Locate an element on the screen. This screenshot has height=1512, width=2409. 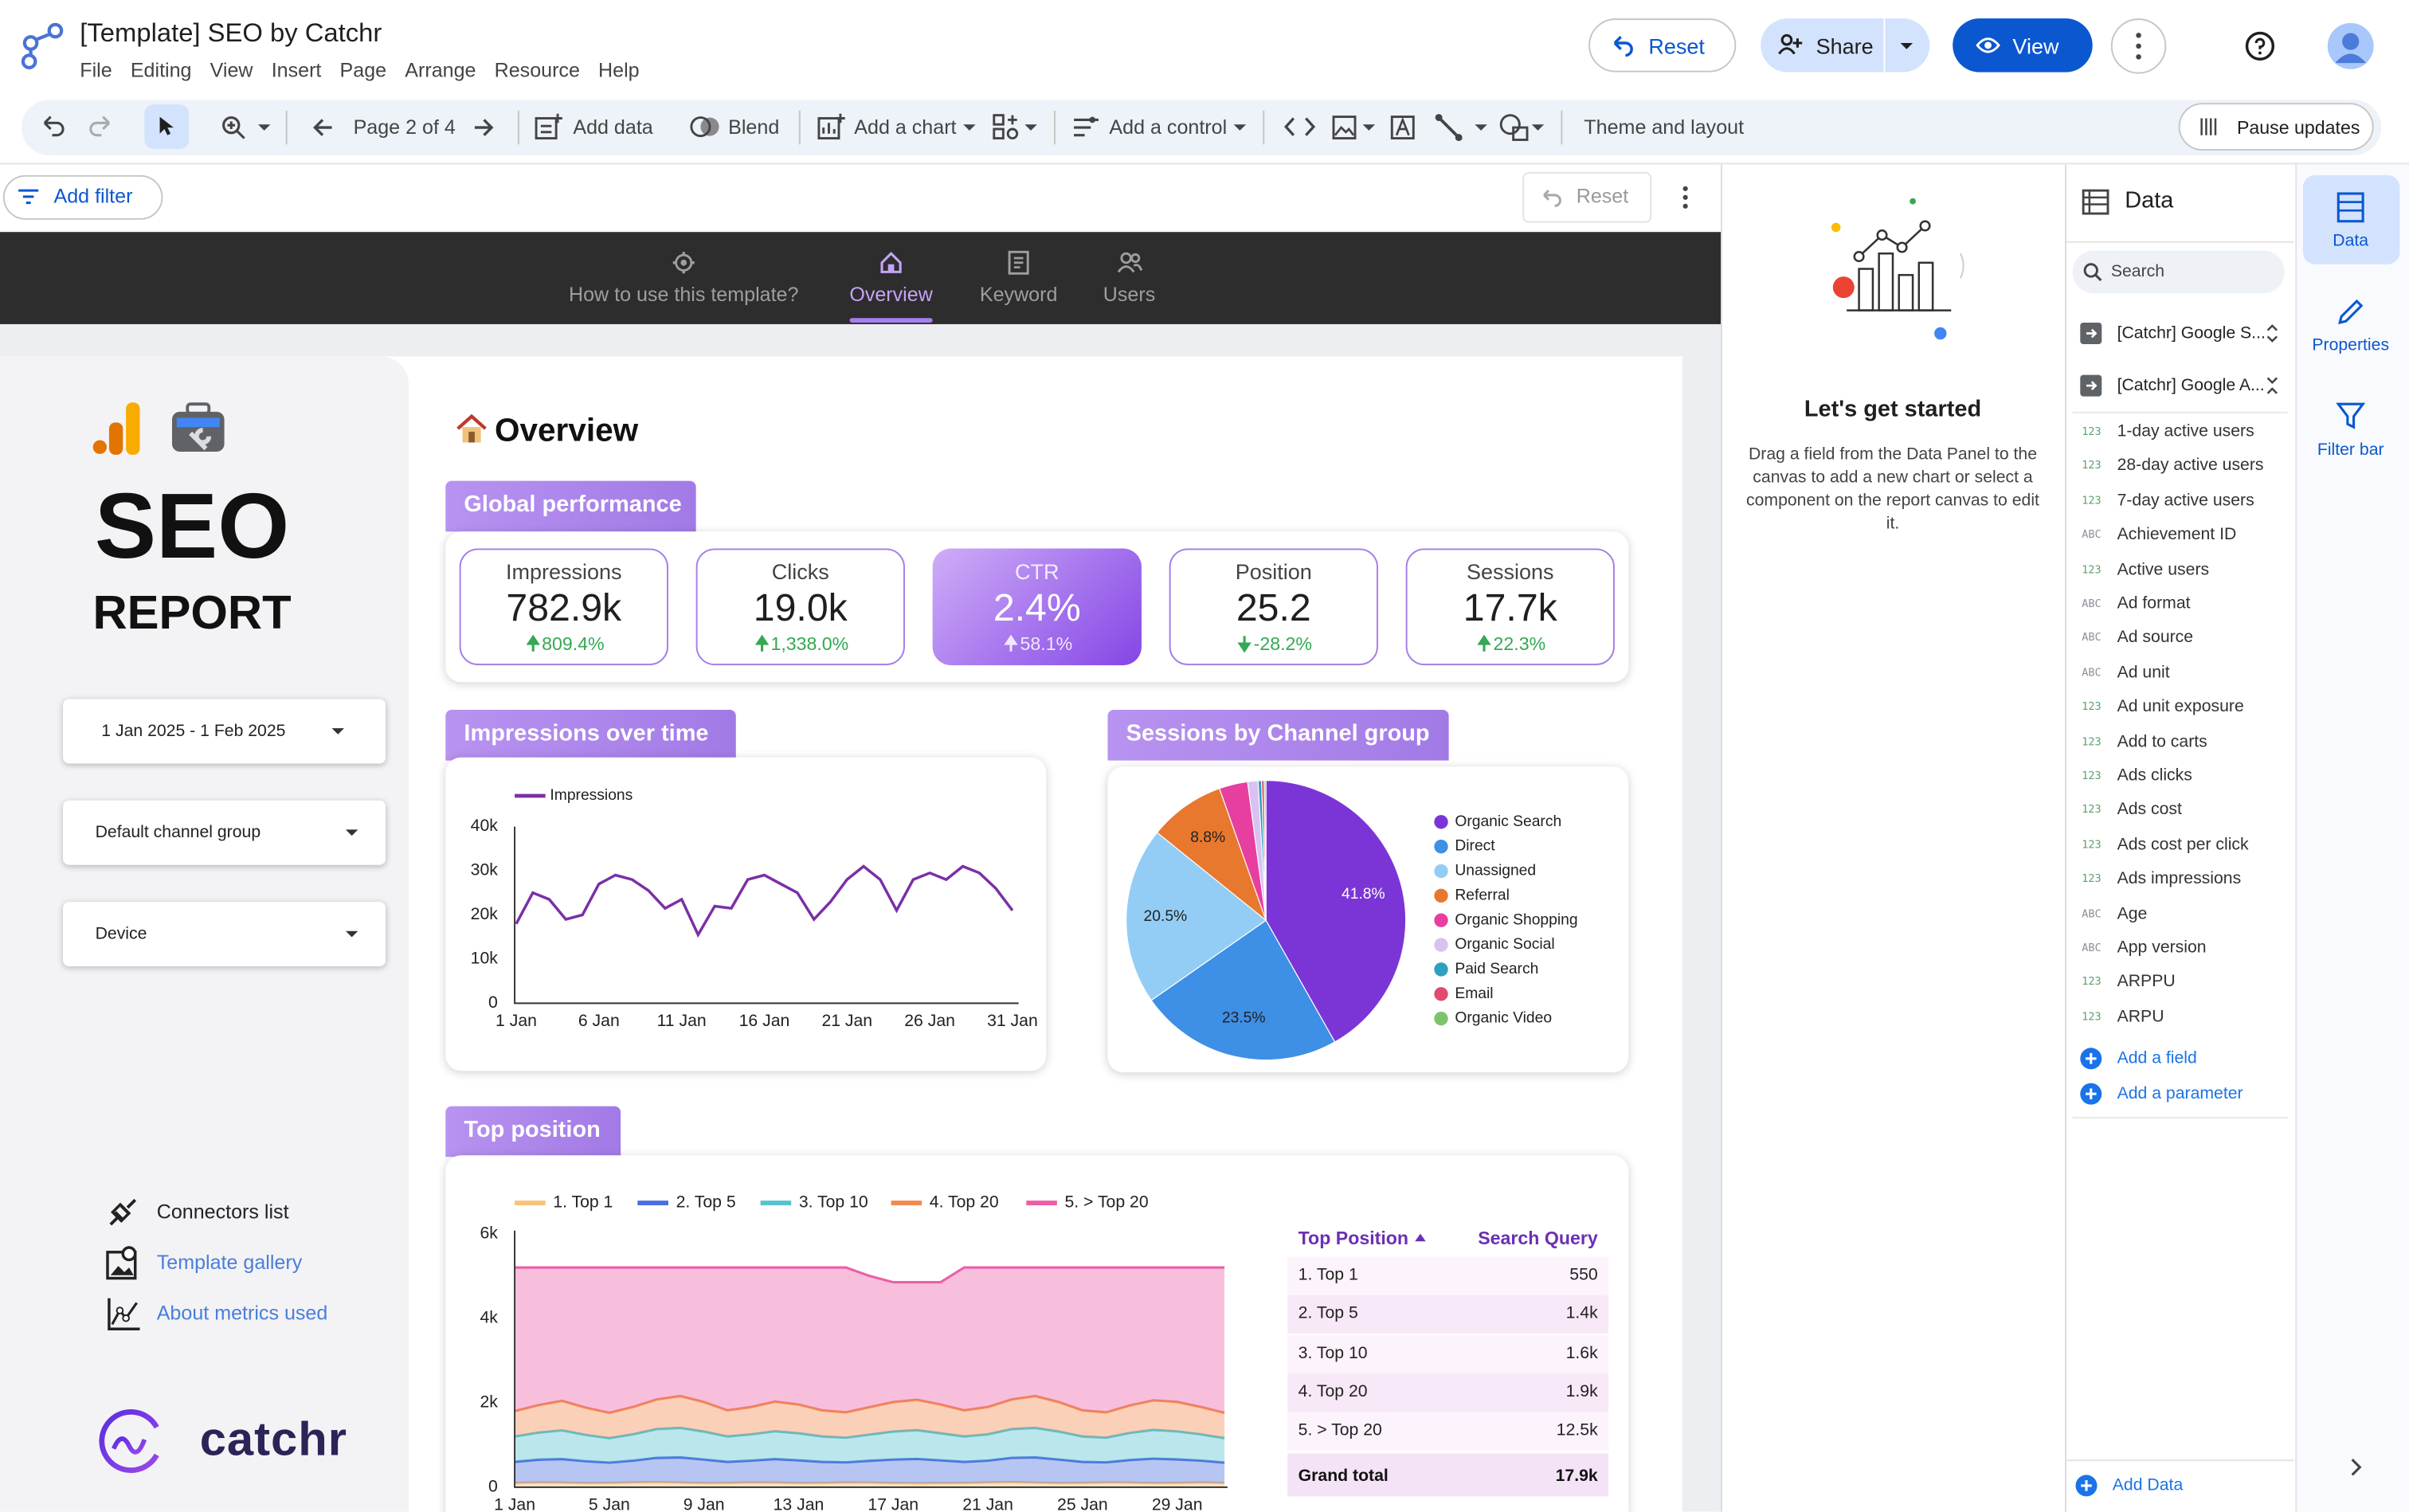
menu-item: Page is located at coordinates (363, 70).